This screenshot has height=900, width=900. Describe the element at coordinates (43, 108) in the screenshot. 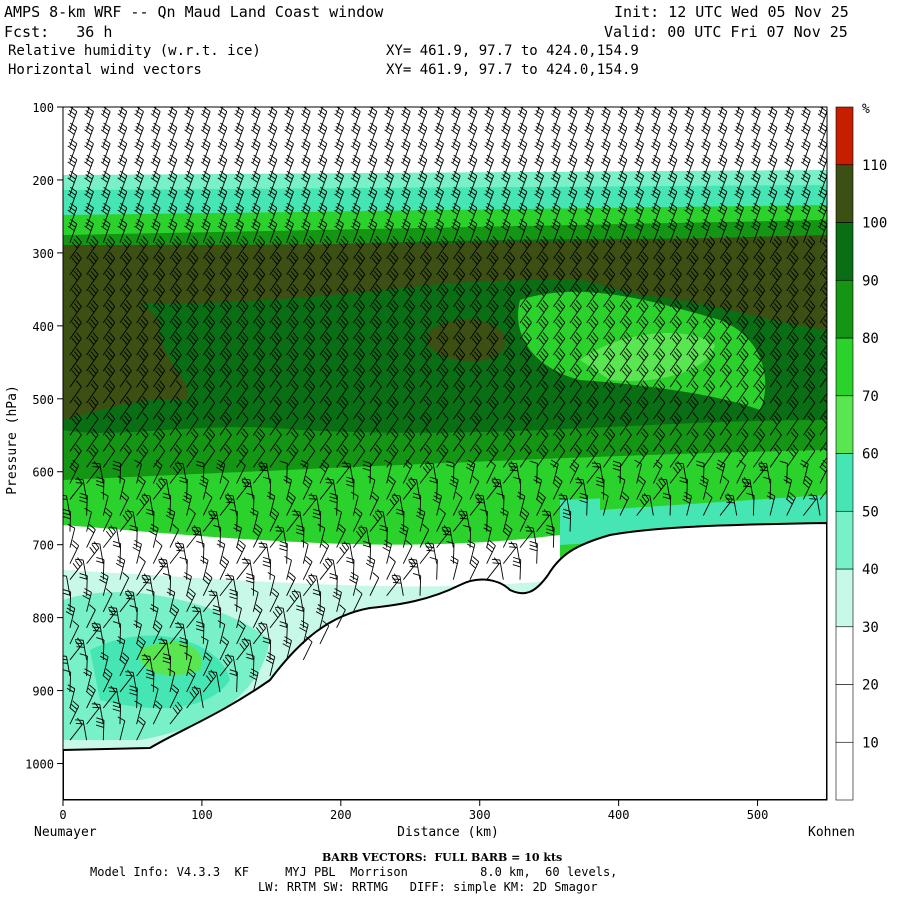

I see `y-tick-label: 100` at that location.